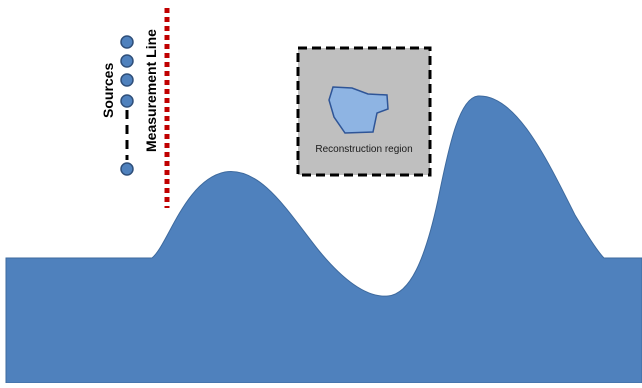 Image resolution: width=642 pixels, height=388 pixels. I want to click on sources-label: Sources, so click(108, 90).